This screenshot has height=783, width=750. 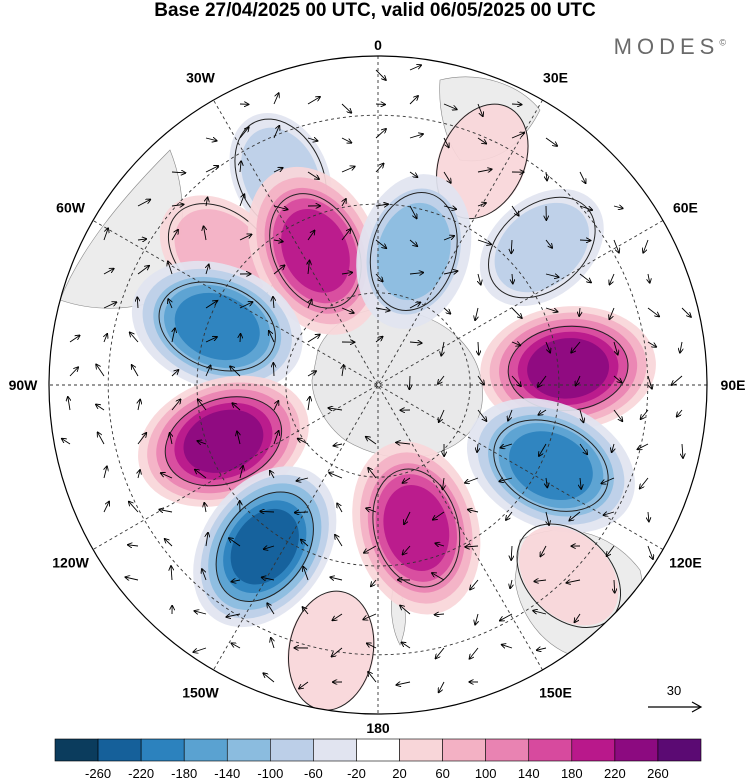 What do you see at coordinates (685, 208) in the screenshot?
I see `longitude-label-60e: 60E` at bounding box center [685, 208].